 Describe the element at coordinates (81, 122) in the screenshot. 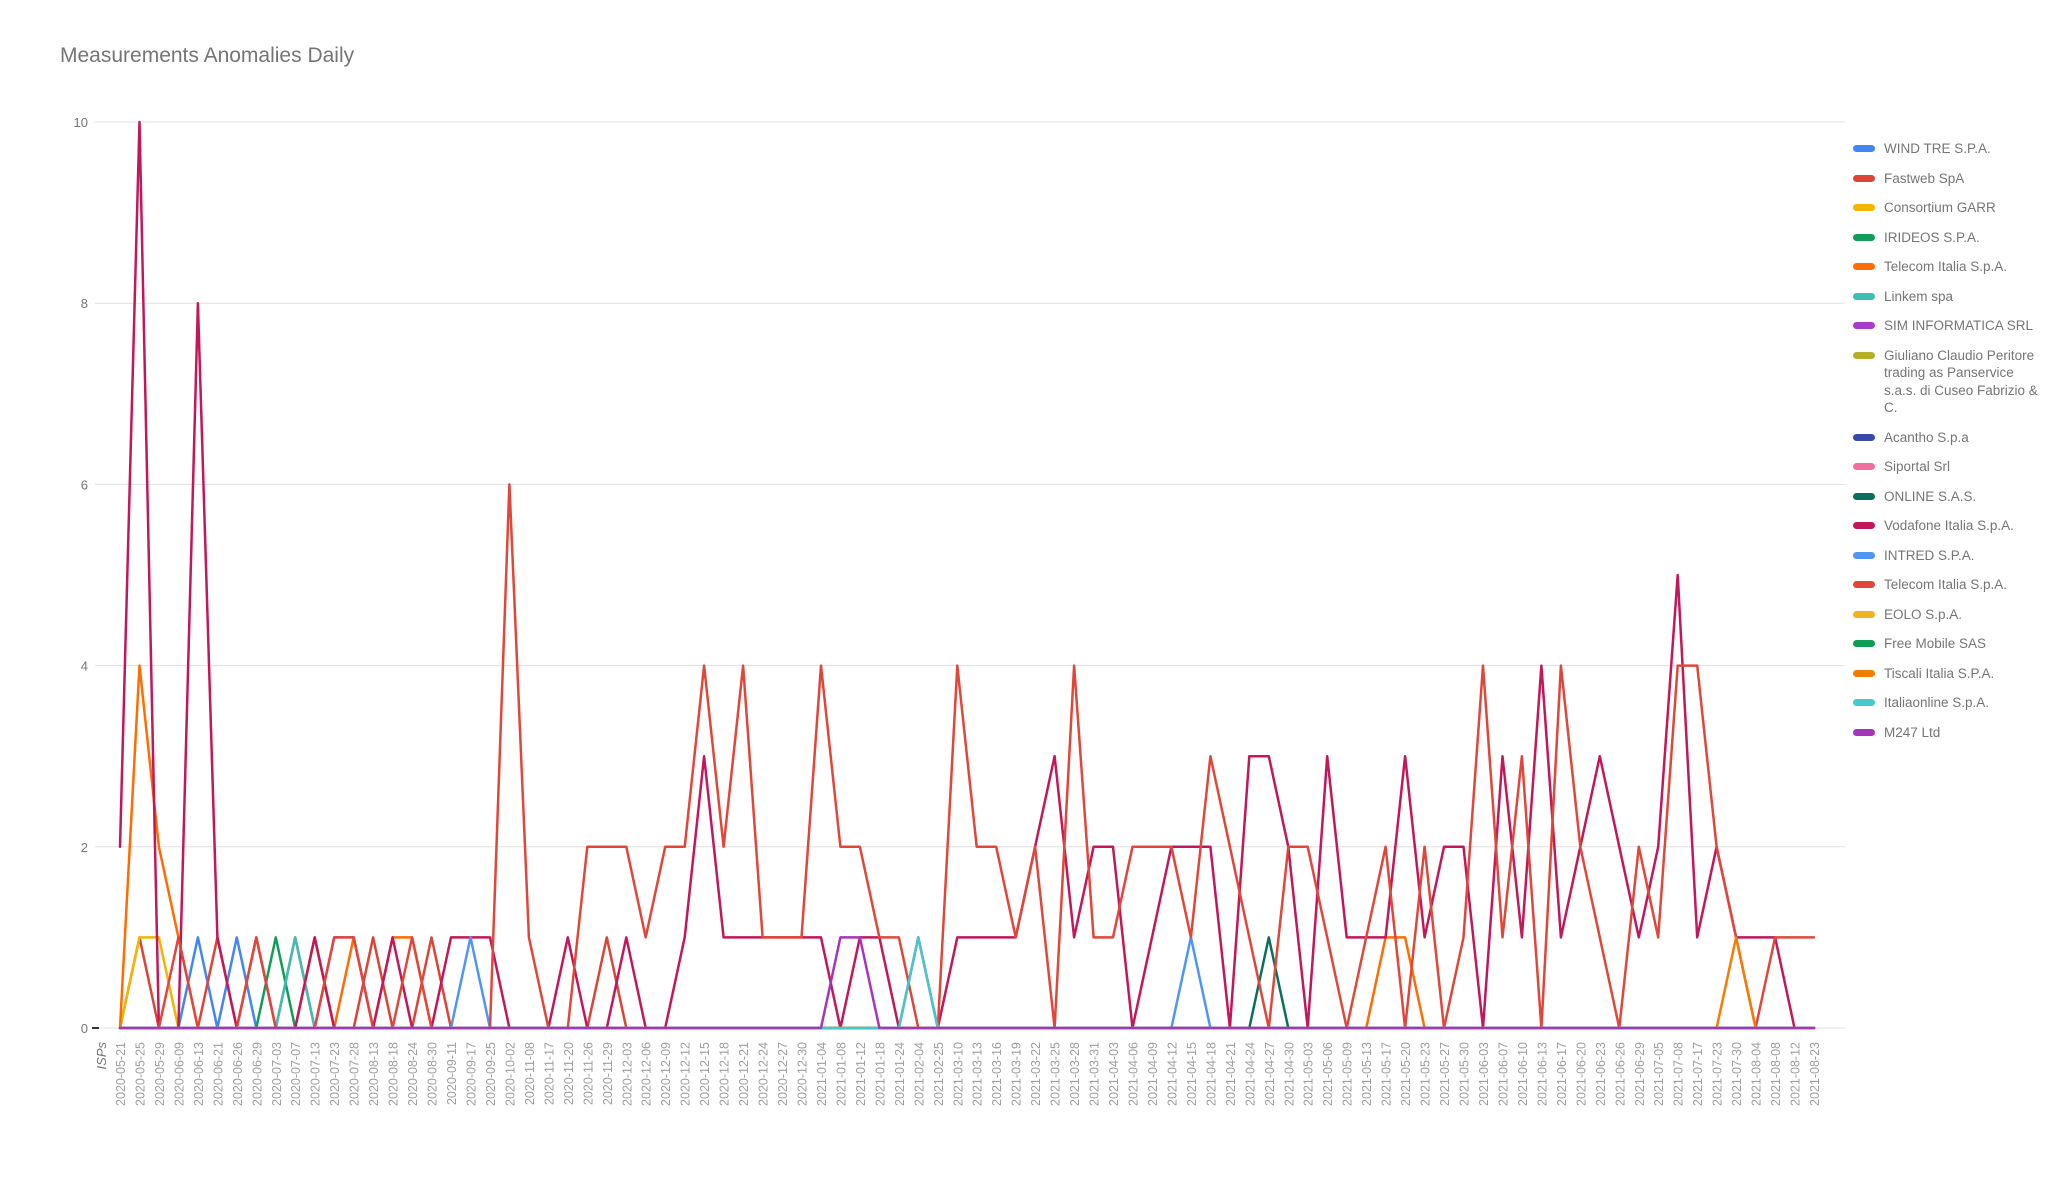

I see `y-tick-label: 10` at that location.